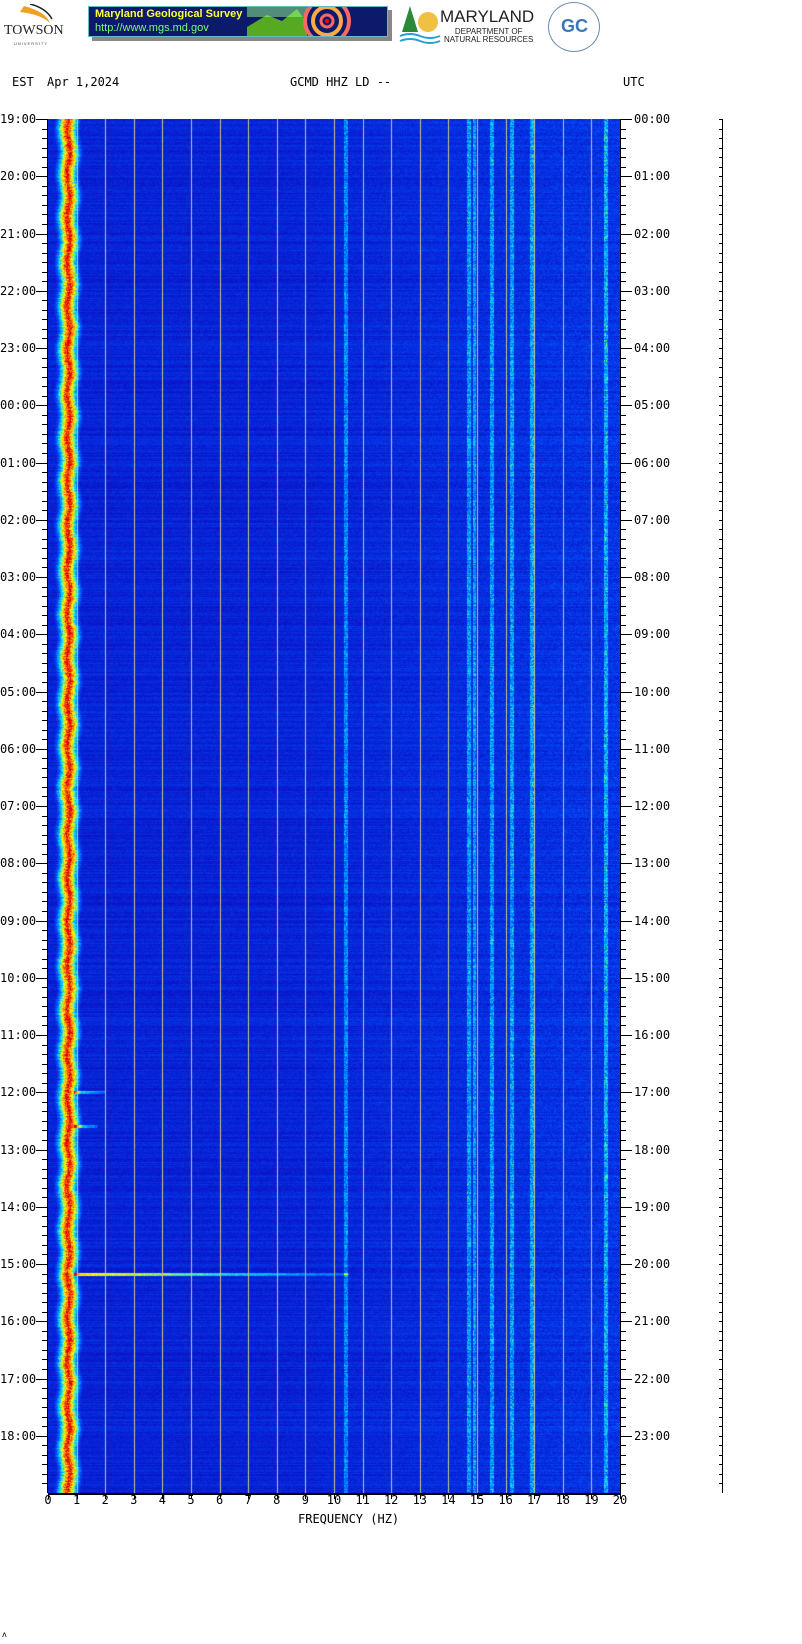  Describe the element at coordinates (18, 348) in the screenshot. I see `y-left-tick-label: 23:00` at that location.